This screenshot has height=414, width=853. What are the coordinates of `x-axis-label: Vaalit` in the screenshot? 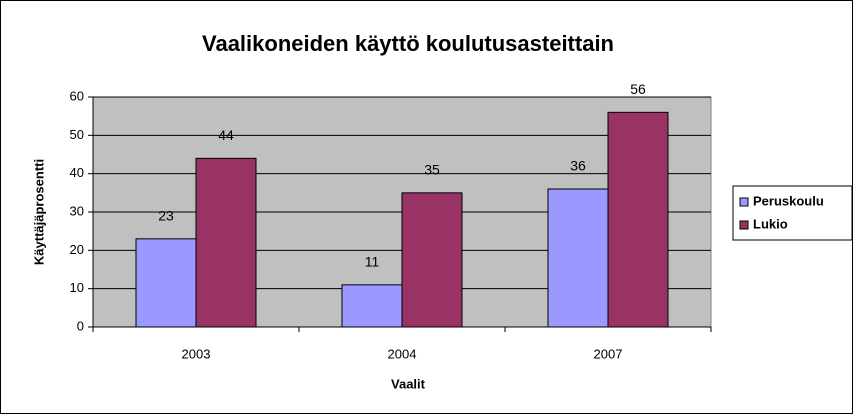 It's located at (408, 383).